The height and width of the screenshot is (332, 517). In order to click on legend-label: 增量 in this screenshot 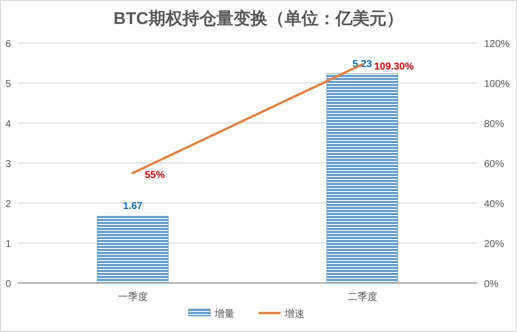, I will do `click(224, 314)`.